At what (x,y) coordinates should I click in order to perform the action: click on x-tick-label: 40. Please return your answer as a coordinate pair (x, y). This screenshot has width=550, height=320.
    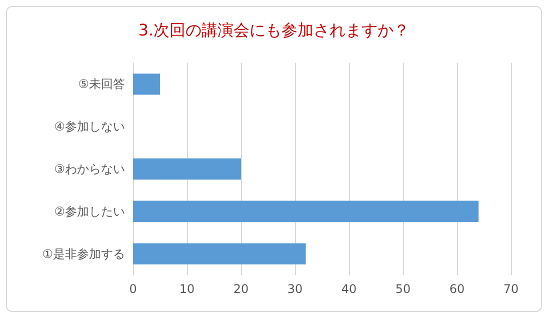
    Looking at the image, I should click on (349, 289).